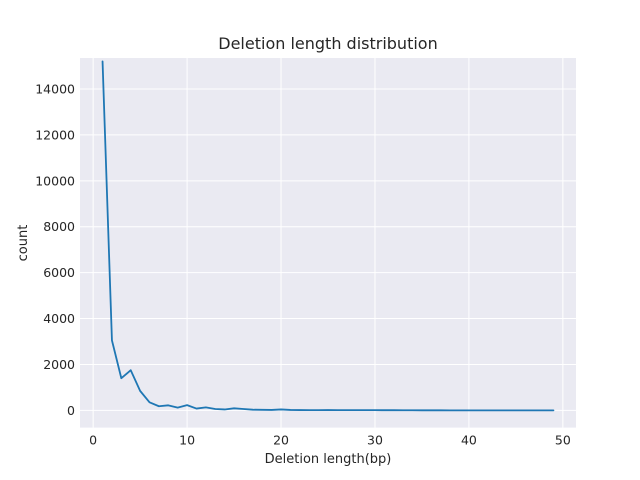 Image resolution: width=640 pixels, height=480 pixels. What do you see at coordinates (55, 249) in the screenshot?
I see `y-ticks: 0 2000 4000 6000 8000 10000 12000 14000` at bounding box center [55, 249].